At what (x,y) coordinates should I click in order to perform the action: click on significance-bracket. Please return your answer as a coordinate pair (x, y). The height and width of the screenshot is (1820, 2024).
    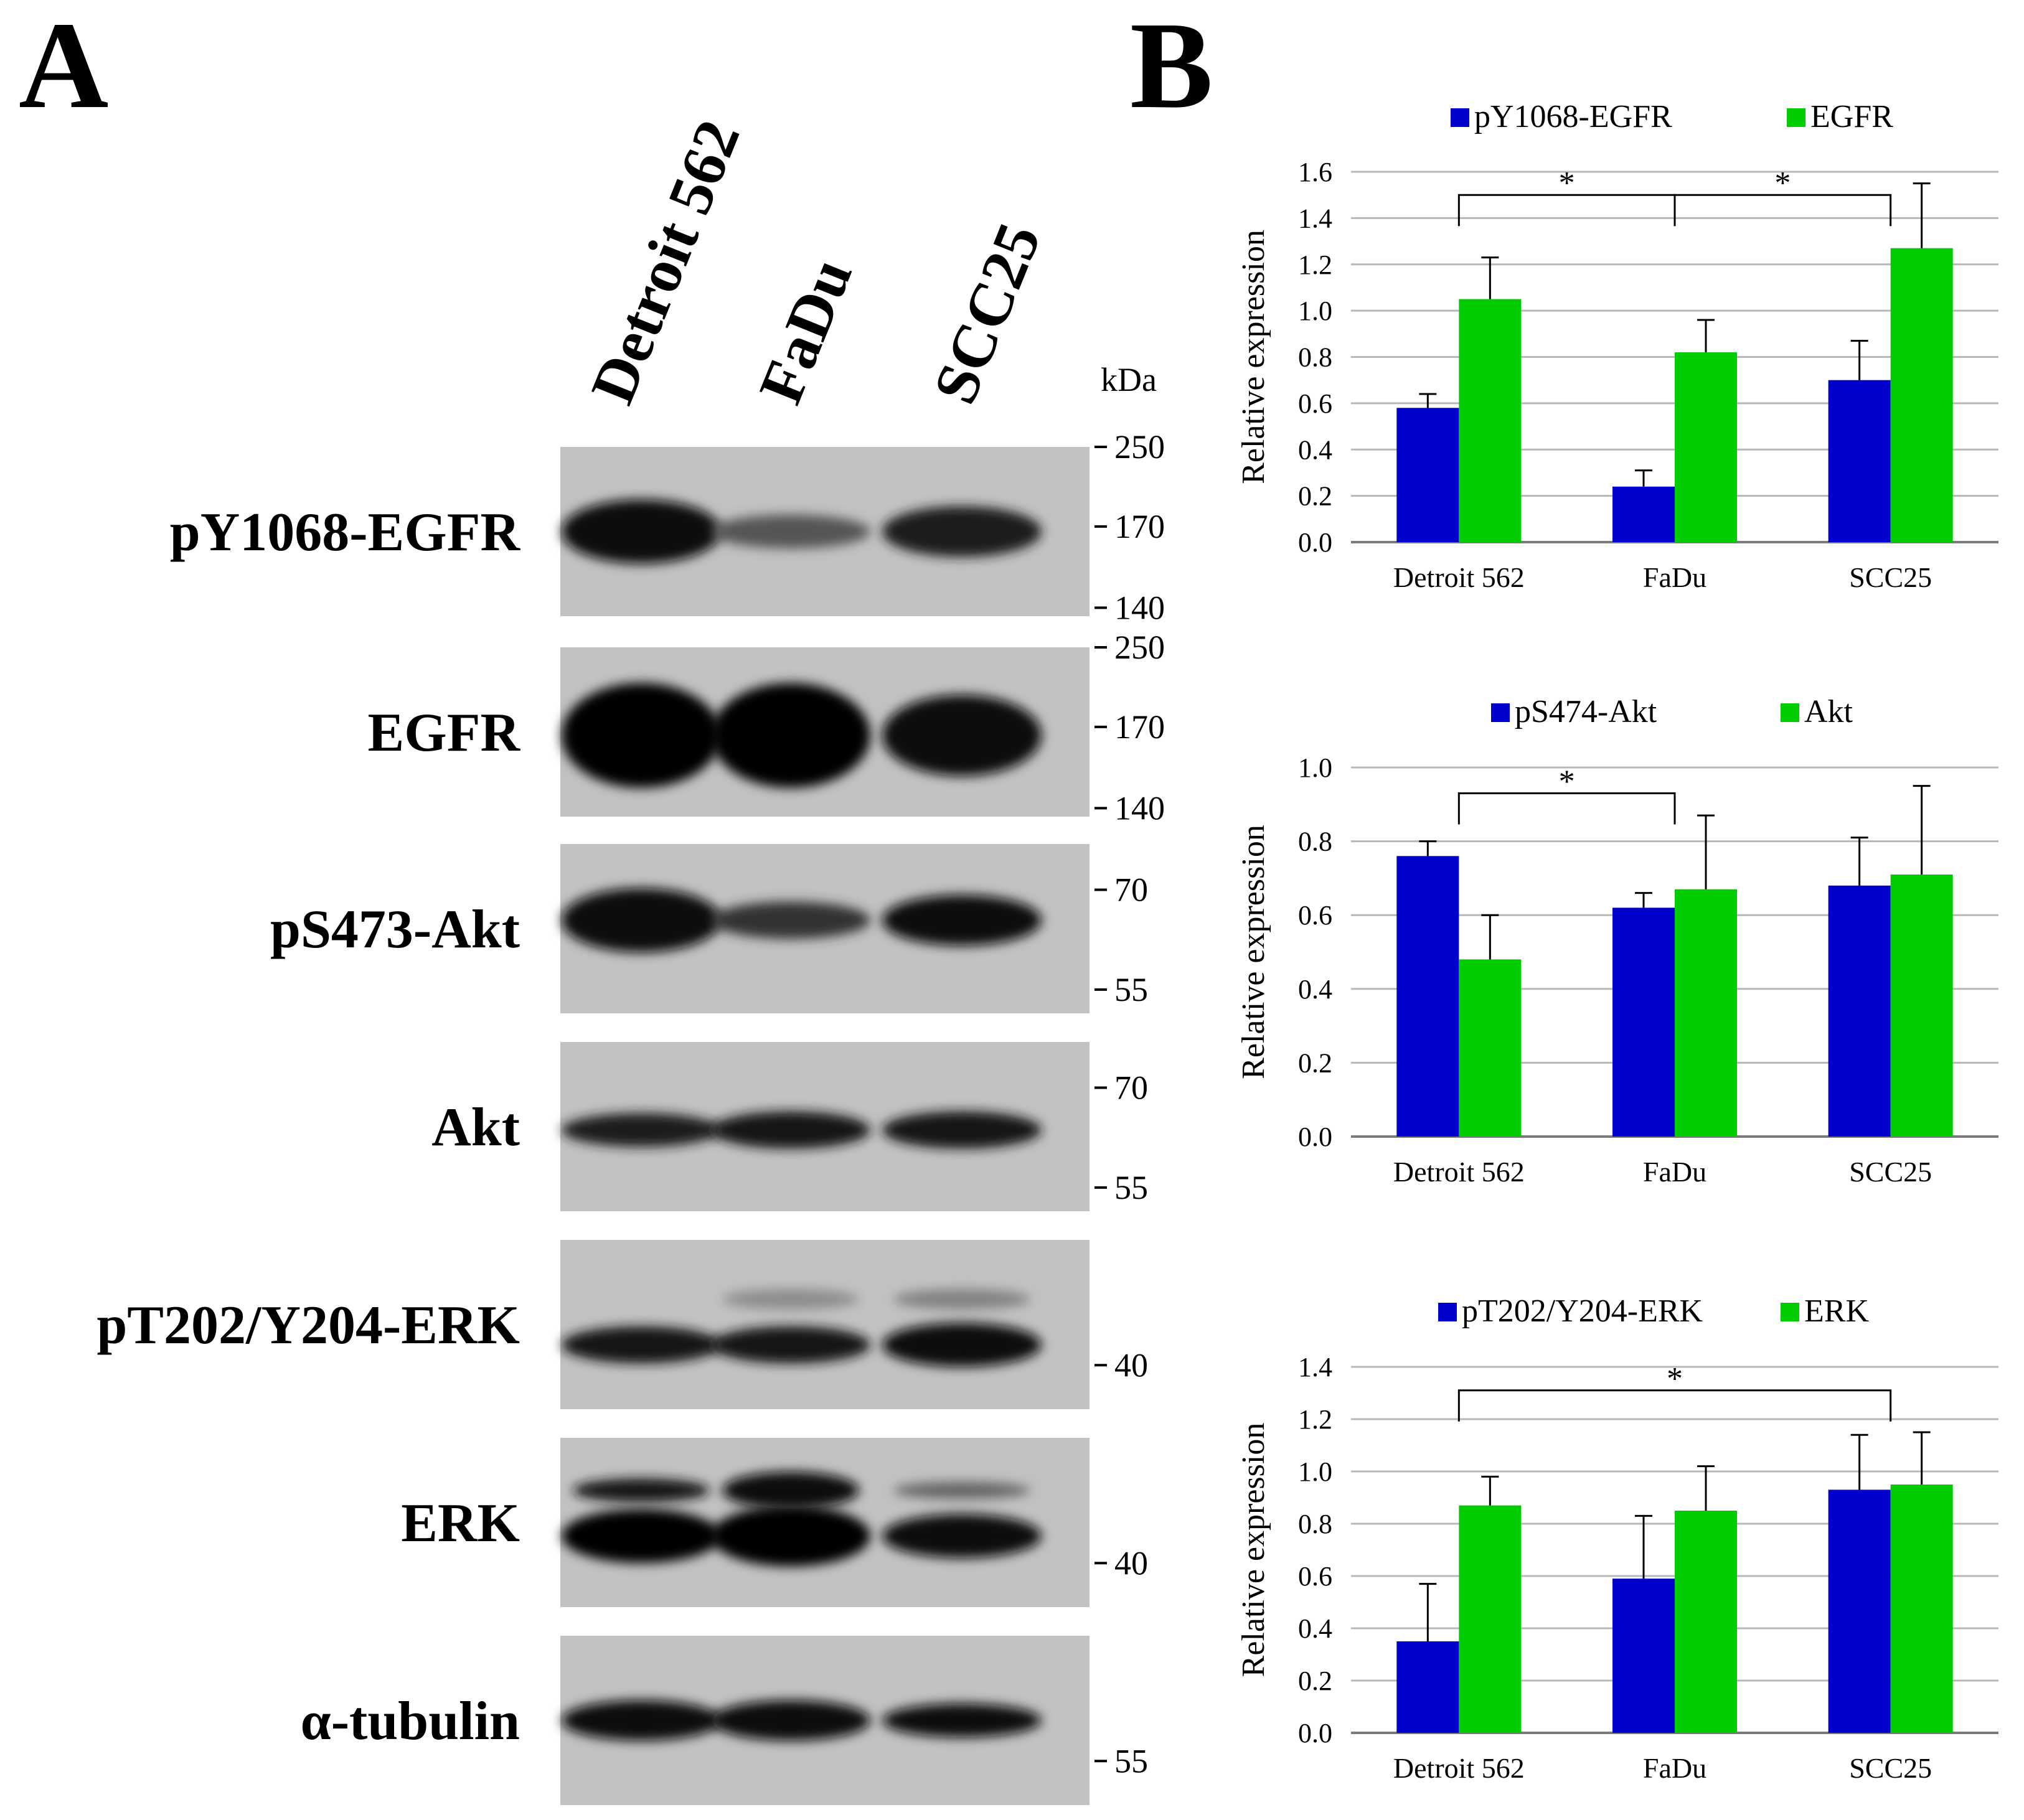
    Looking at the image, I should click on (1566, 808).